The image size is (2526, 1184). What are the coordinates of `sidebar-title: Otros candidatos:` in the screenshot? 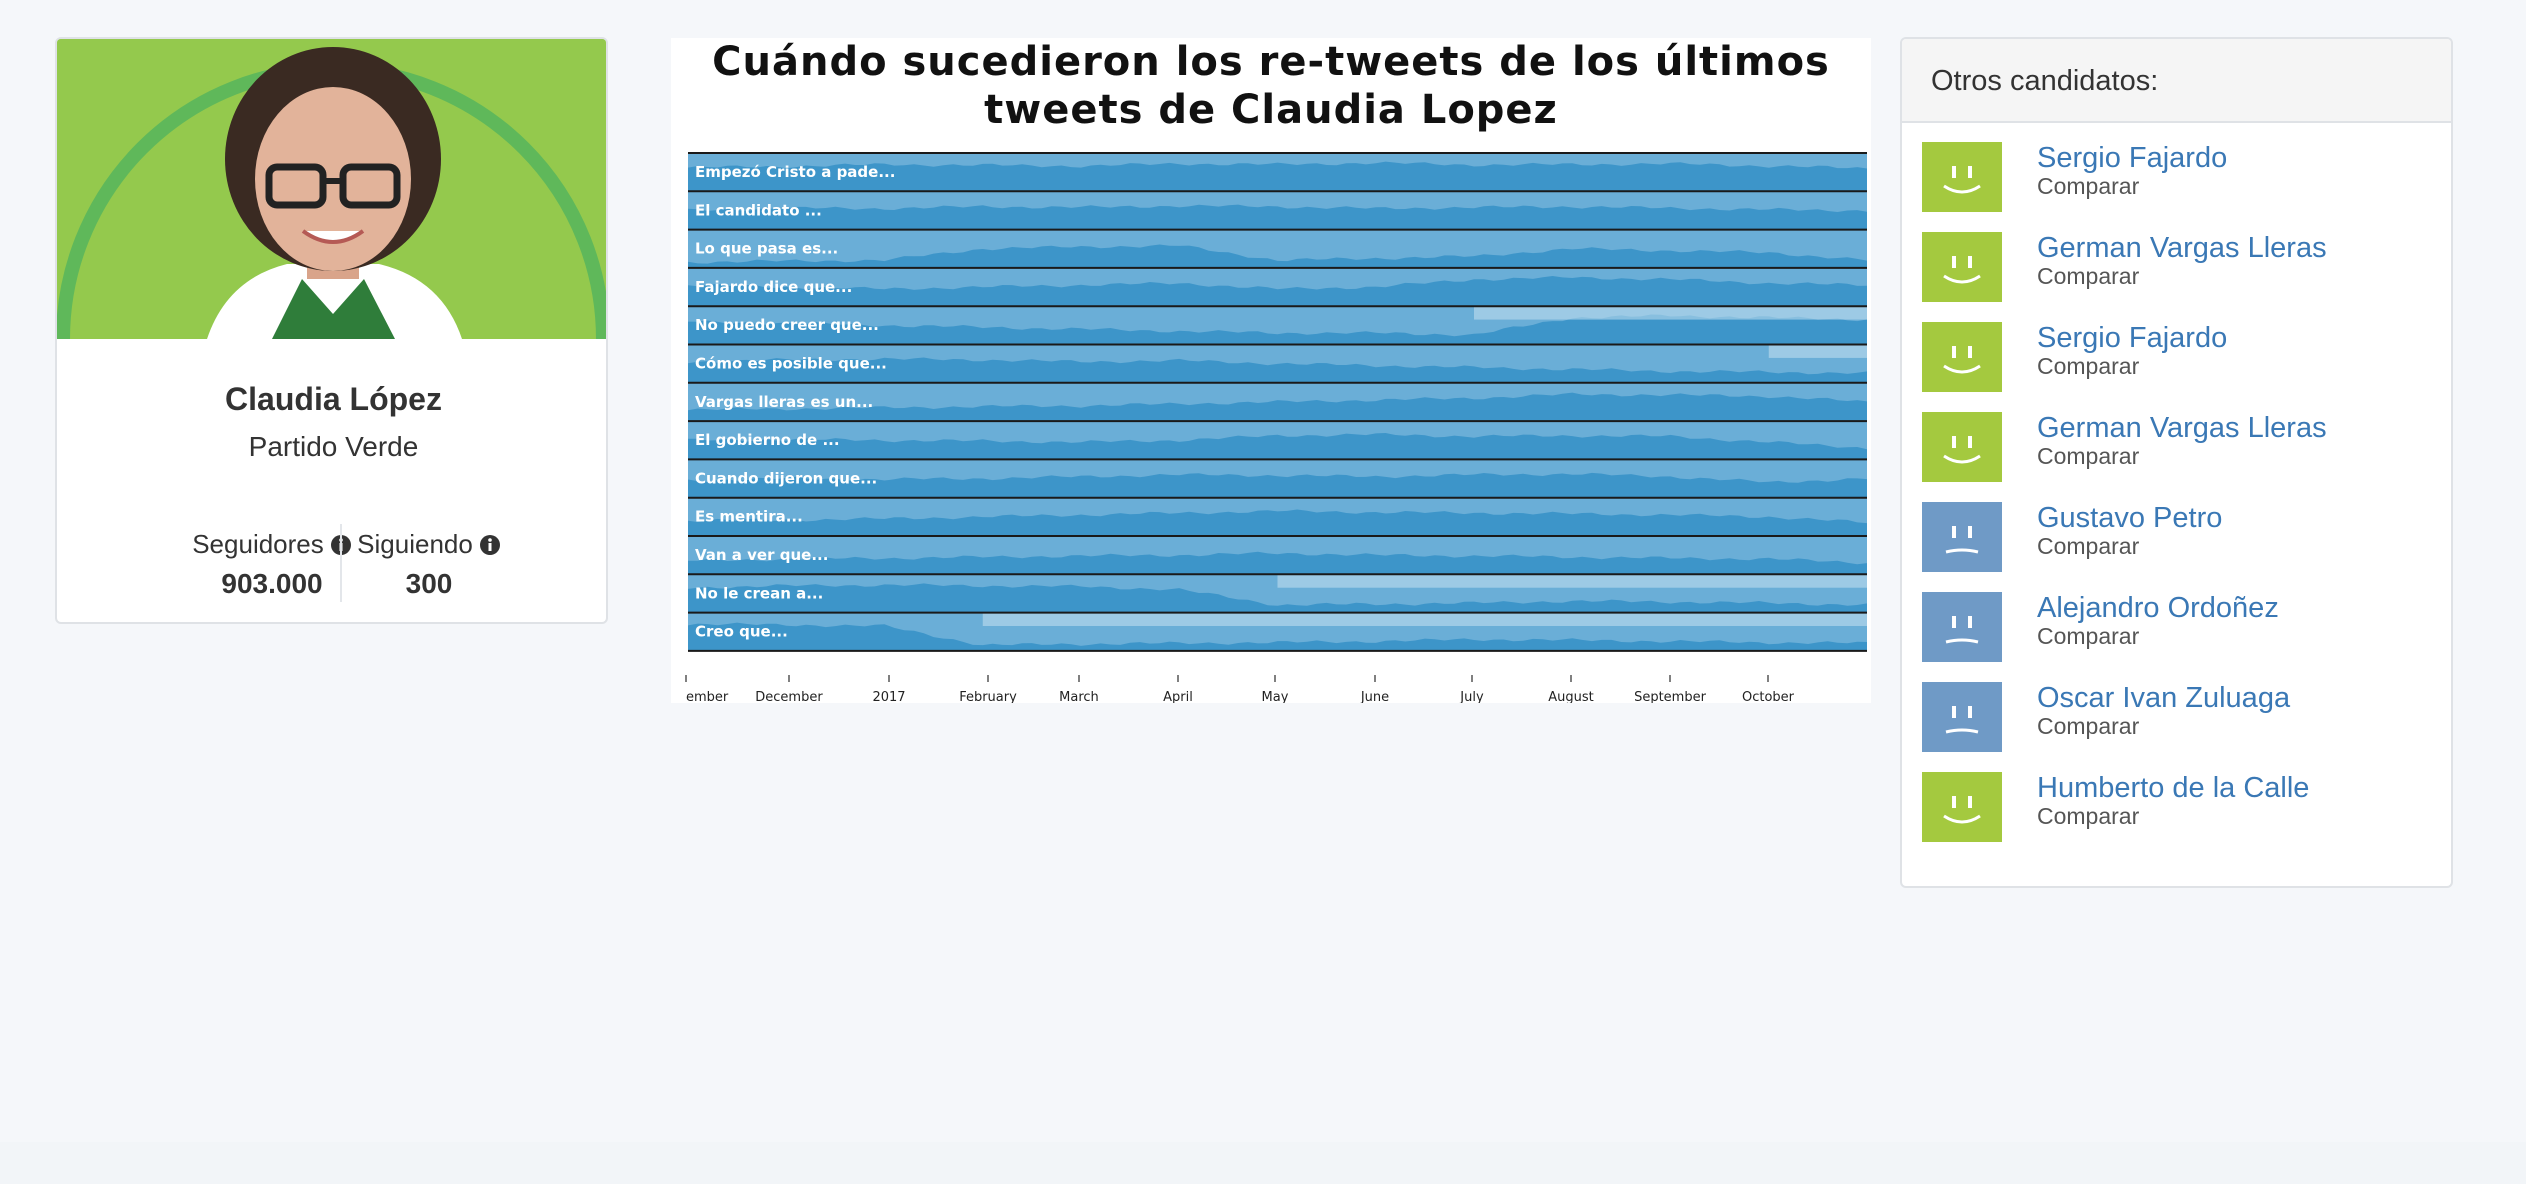 It's located at (2176, 81).